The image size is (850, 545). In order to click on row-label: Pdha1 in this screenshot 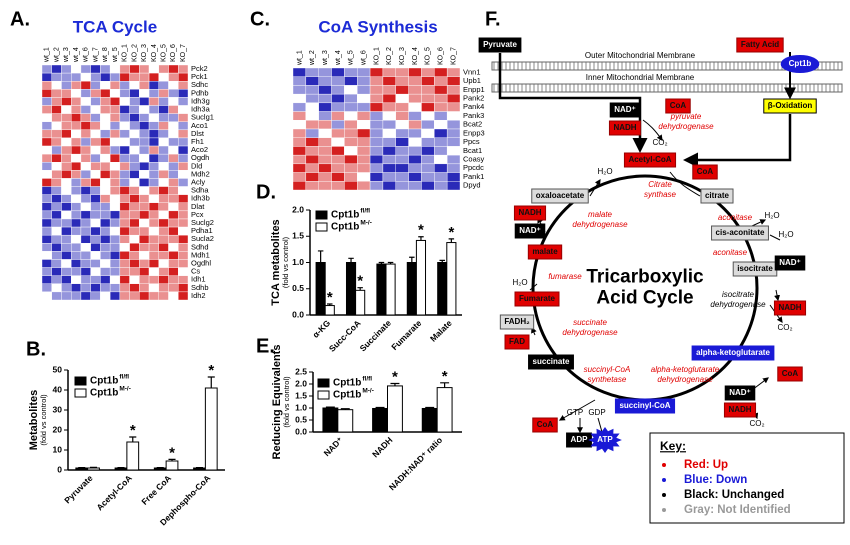, I will do `click(202, 230)`.